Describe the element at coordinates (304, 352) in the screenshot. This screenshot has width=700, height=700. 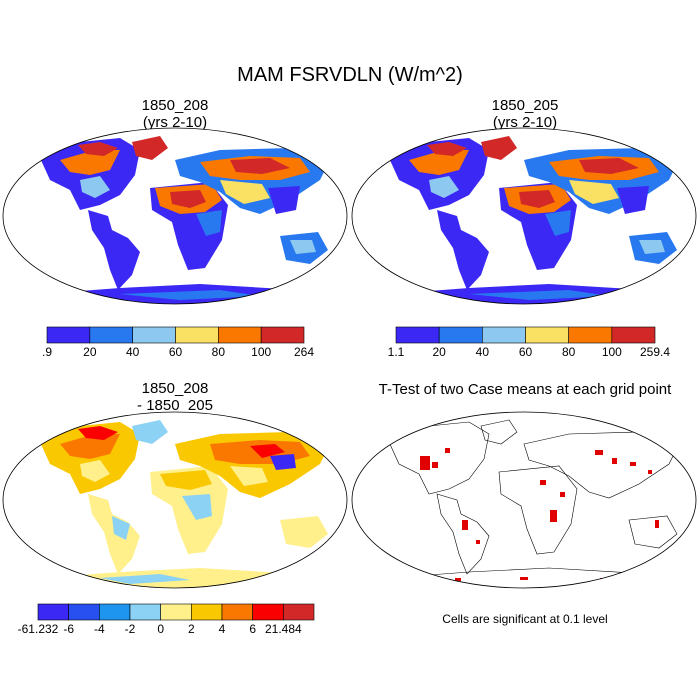
I see `colorbar-1-tick-label: 264` at that location.